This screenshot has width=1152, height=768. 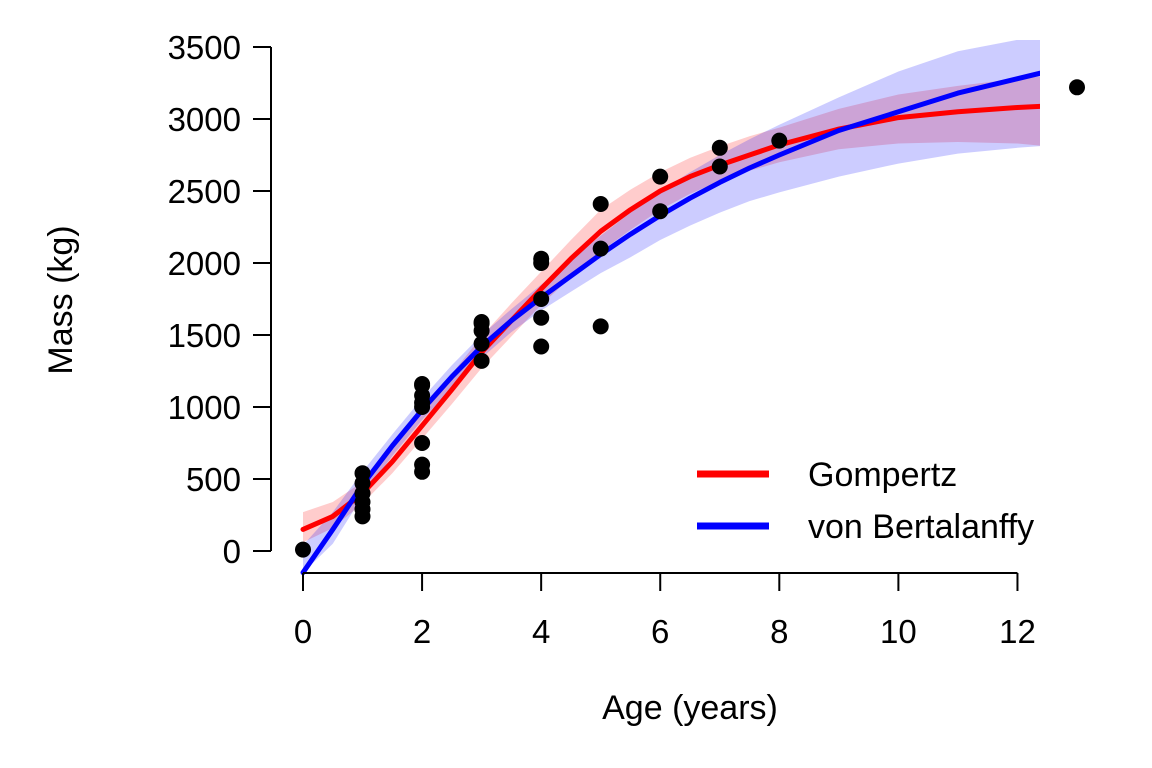 I want to click on legend-label-1: von Bertalanffy, so click(x=921, y=527).